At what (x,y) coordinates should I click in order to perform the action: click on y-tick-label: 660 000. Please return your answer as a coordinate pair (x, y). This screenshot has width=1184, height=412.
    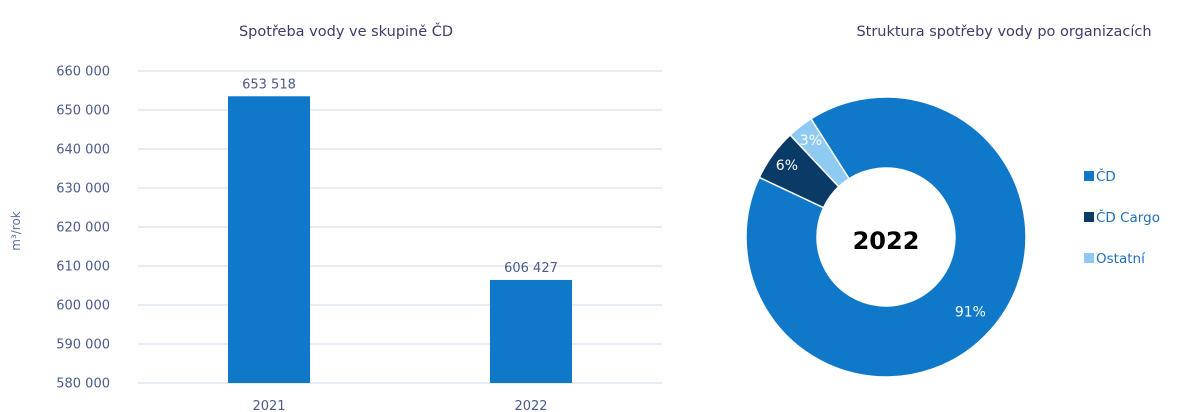
    Looking at the image, I should click on (83, 72).